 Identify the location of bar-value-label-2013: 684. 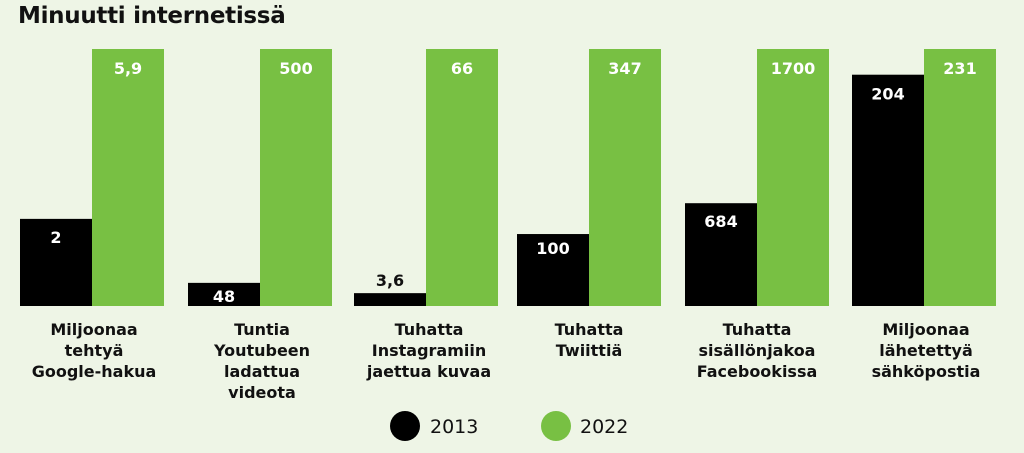
(720, 221).